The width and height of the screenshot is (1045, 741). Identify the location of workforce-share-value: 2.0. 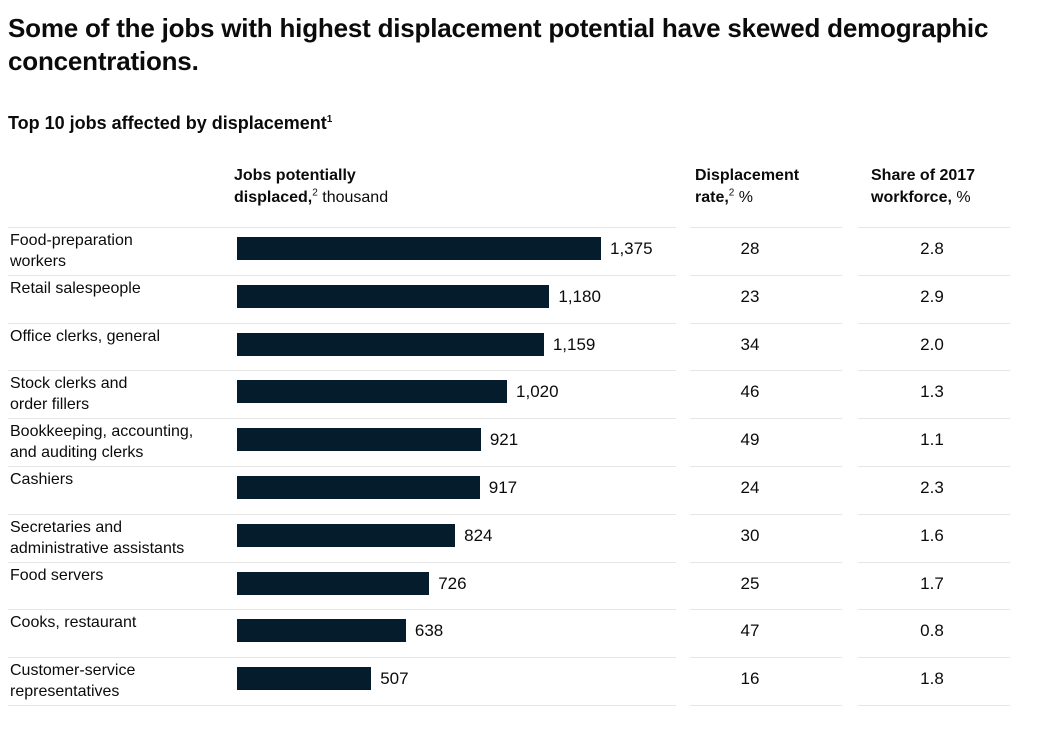
(932, 344).